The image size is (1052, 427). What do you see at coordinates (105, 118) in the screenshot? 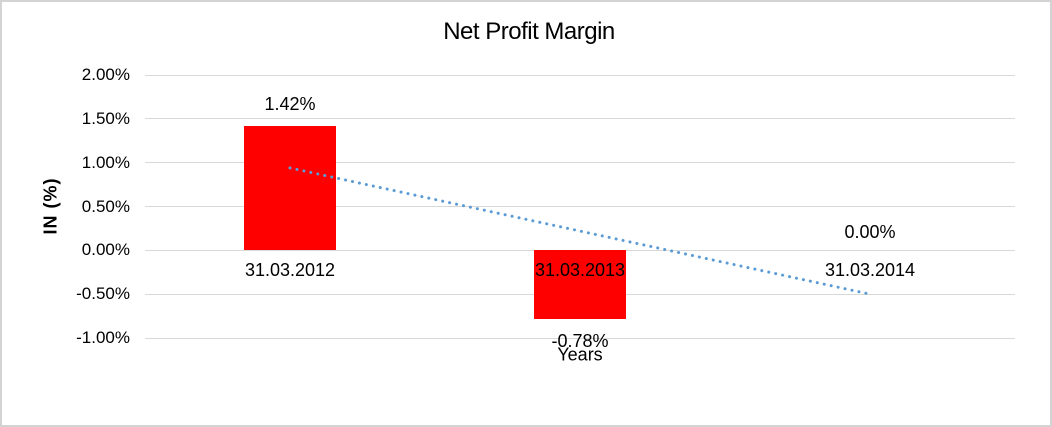
I see `y-tick-label: 1.50%` at bounding box center [105, 118].